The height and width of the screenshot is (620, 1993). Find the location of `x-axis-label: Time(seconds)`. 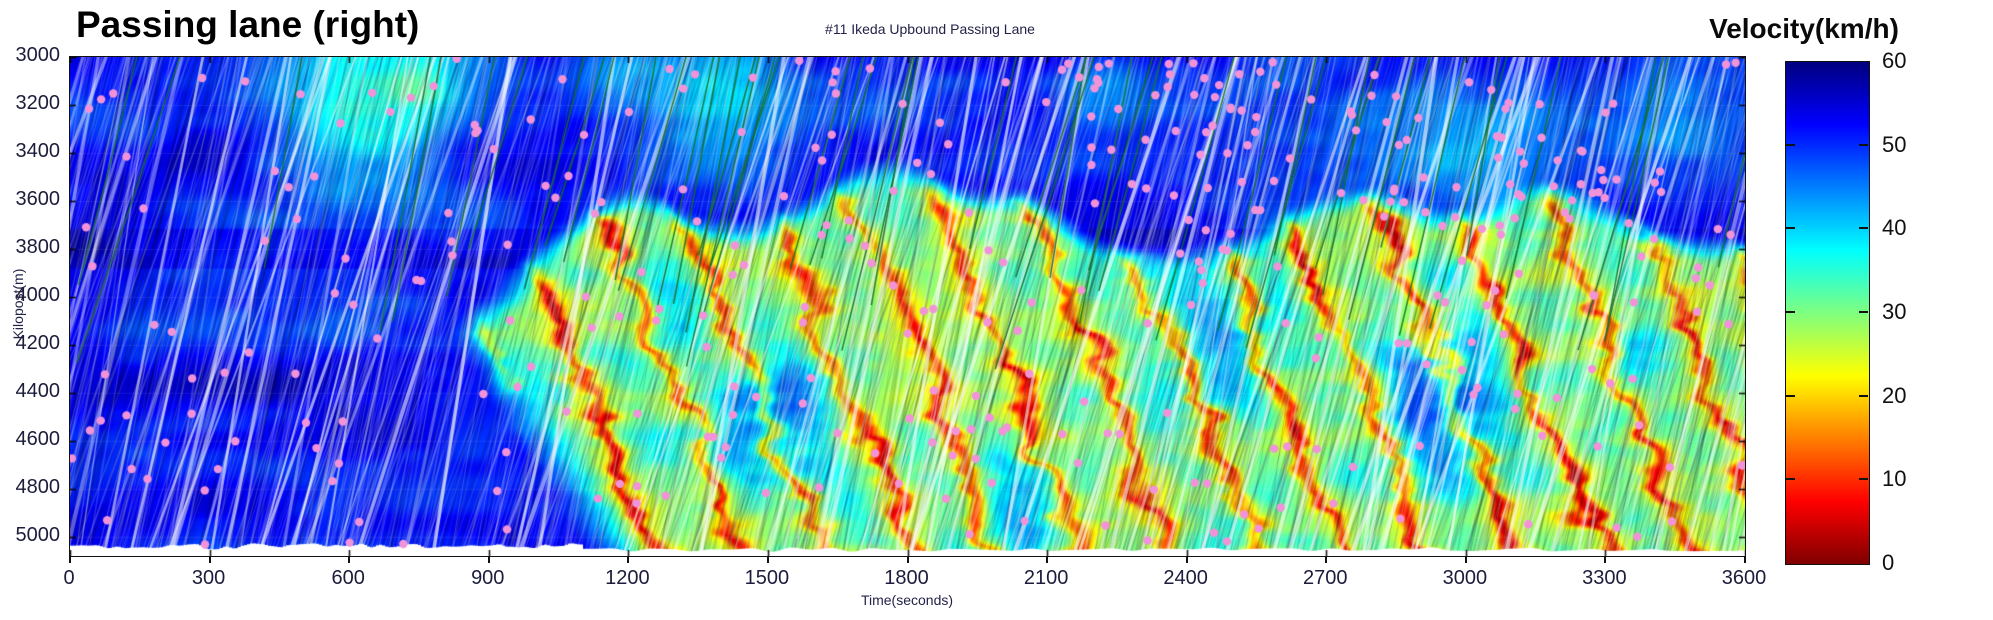

x-axis-label: Time(seconds) is located at coordinates (907, 600).